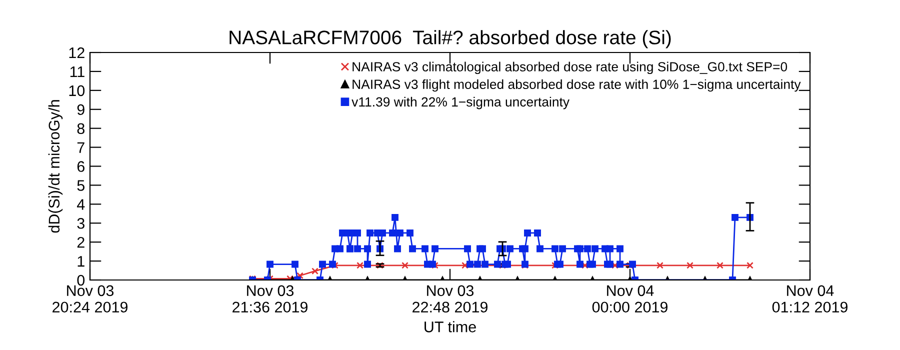  What do you see at coordinates (55, 166) in the screenshot?
I see `y-axis-title: dD(Si)/dt microGy/h` at bounding box center [55, 166].